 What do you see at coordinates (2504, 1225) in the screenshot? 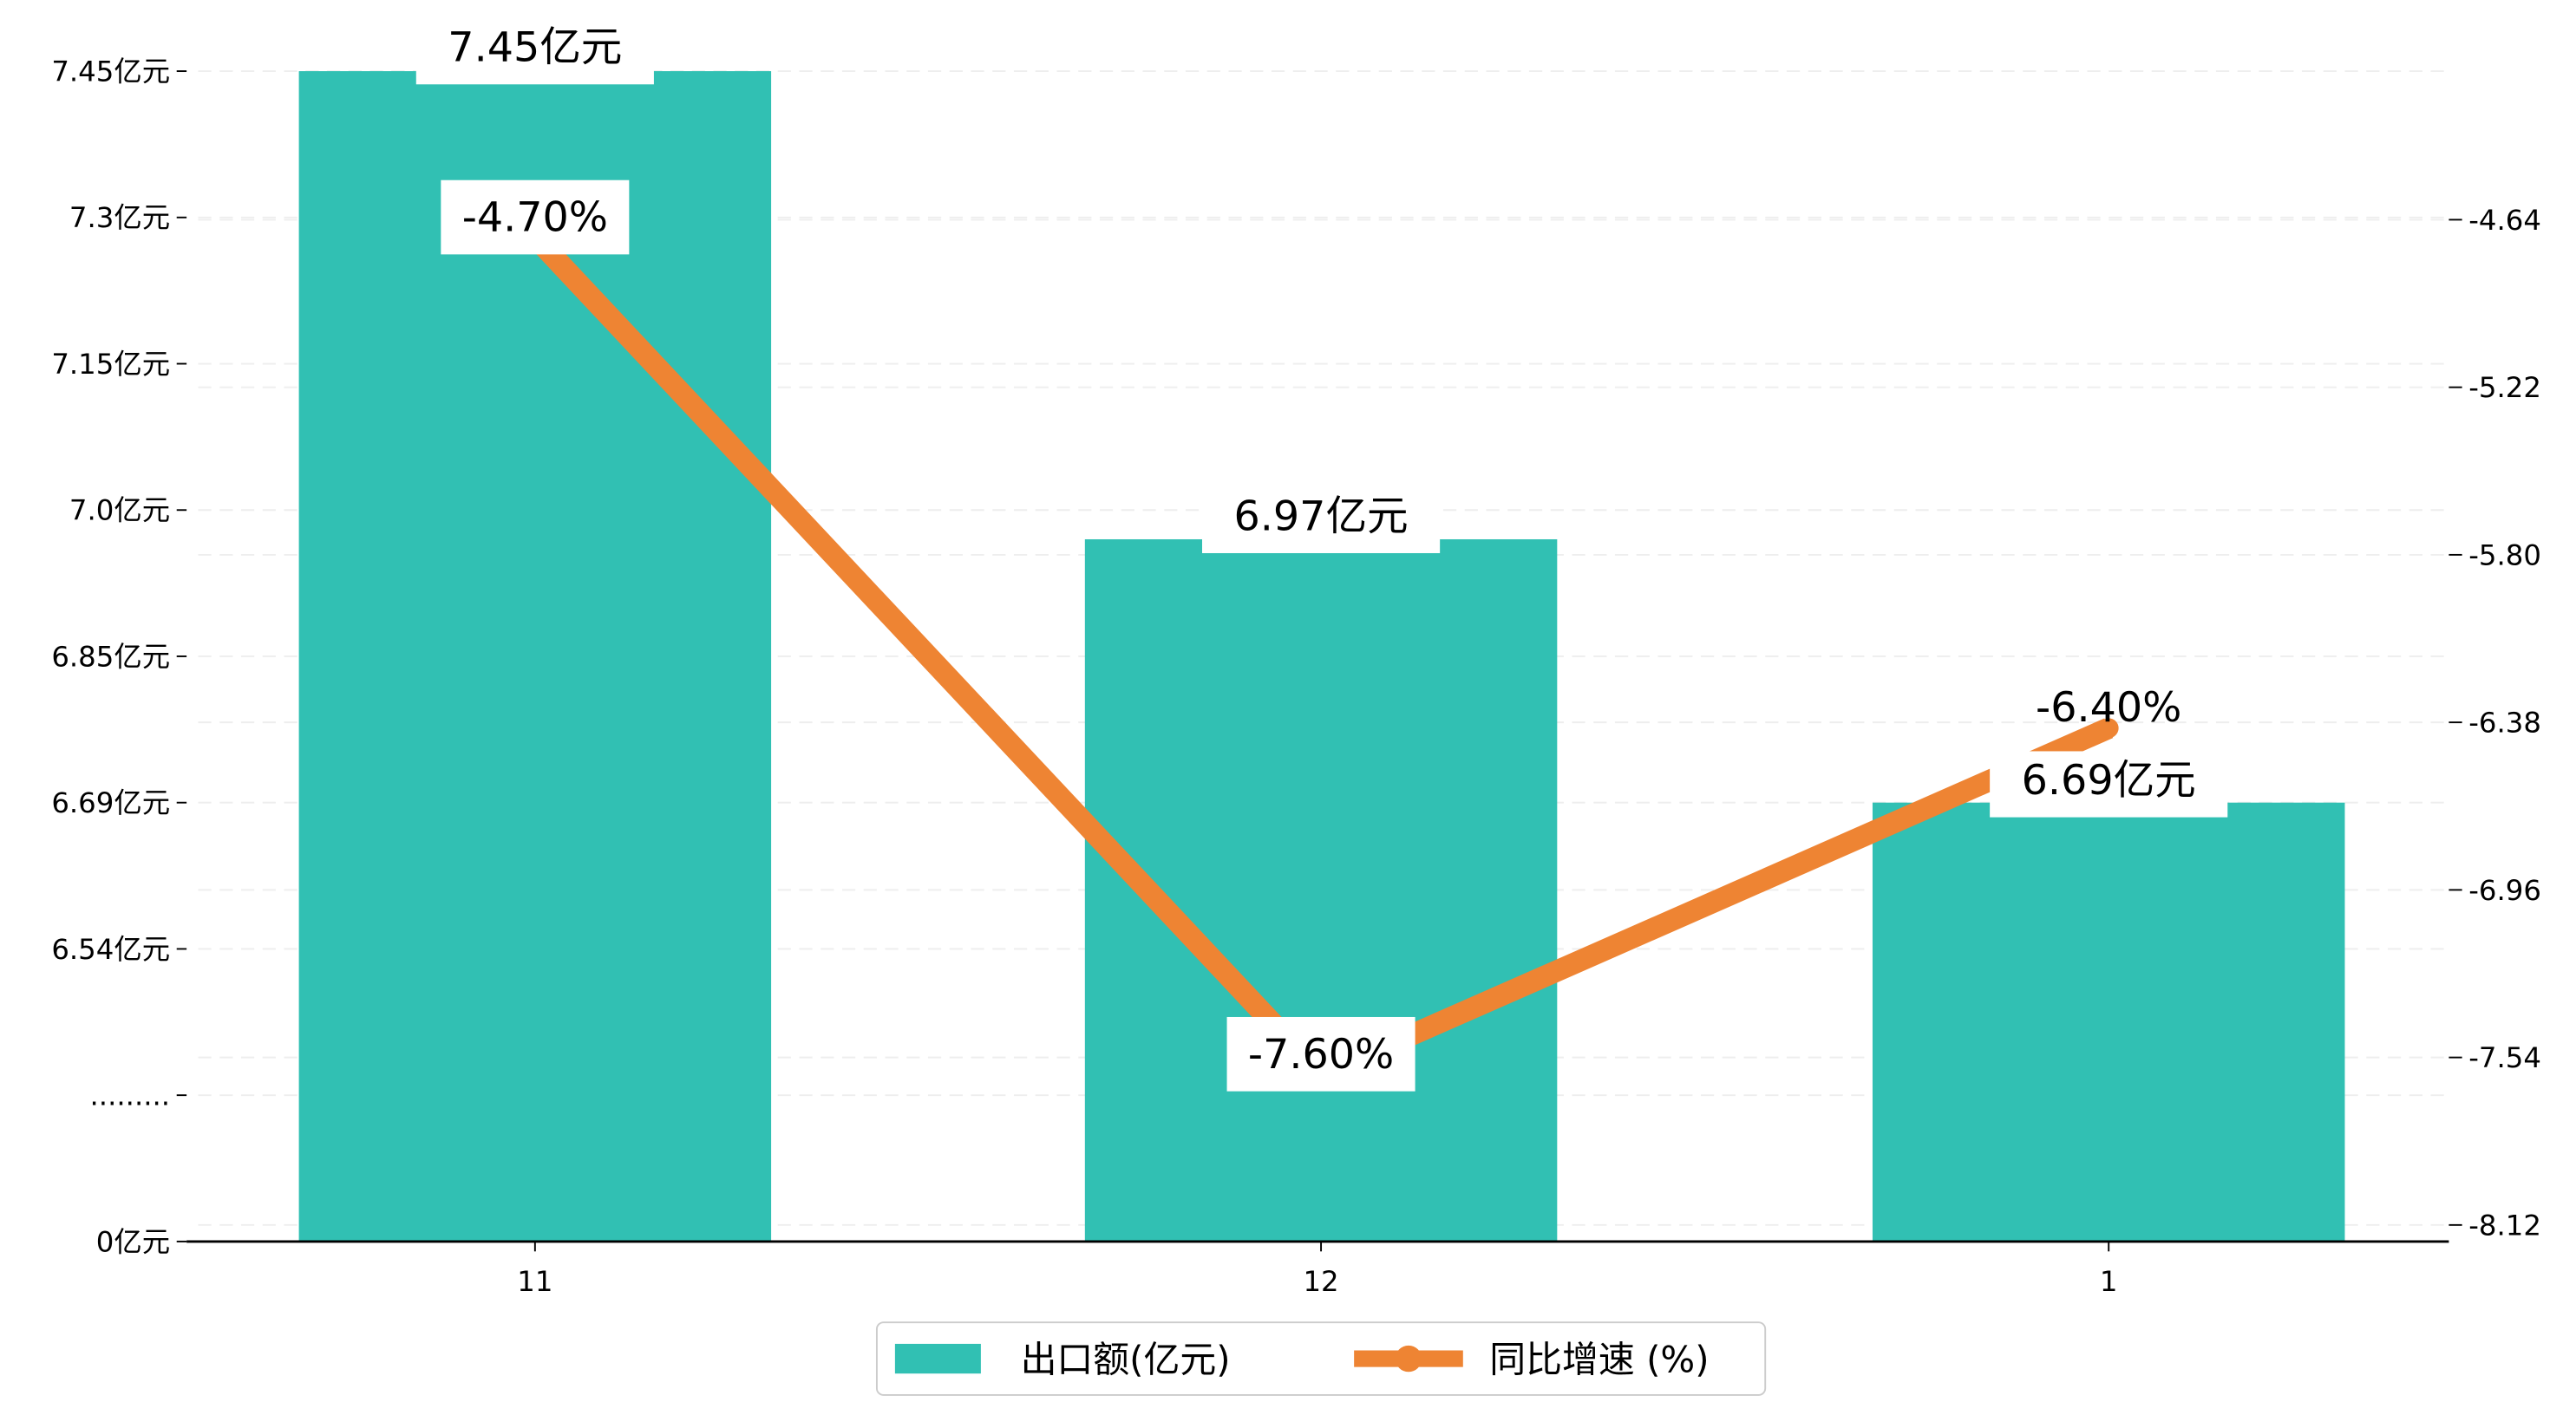
I see `right-tick-label: -8.12` at bounding box center [2504, 1225].